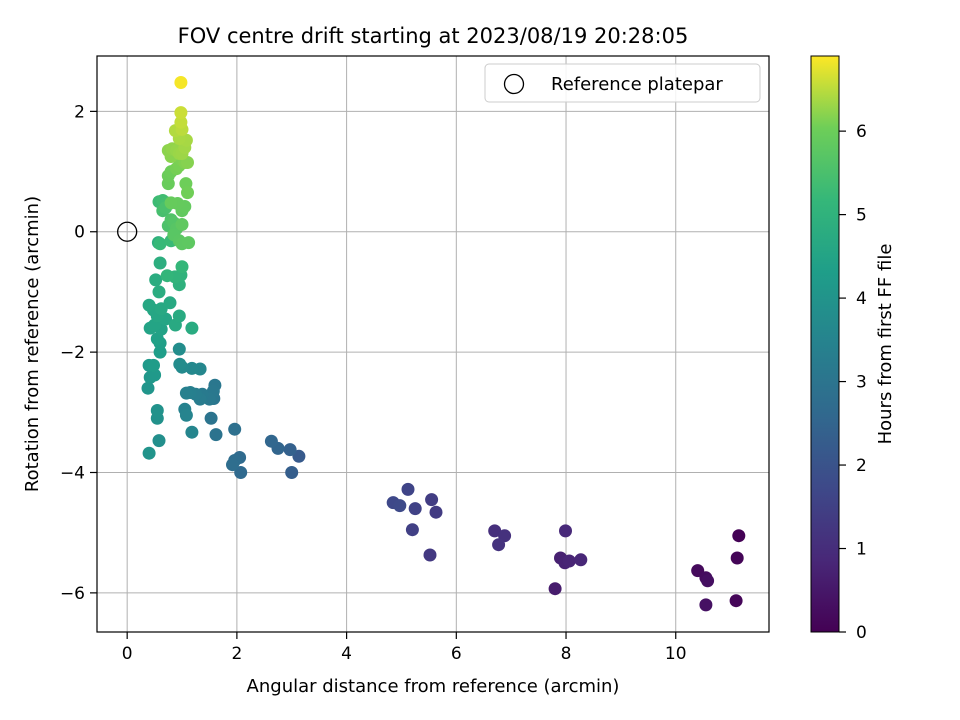 The height and width of the screenshot is (720, 960). Describe the element at coordinates (861, 466) in the screenshot. I see `colorbar-tick-label: 2` at that location.